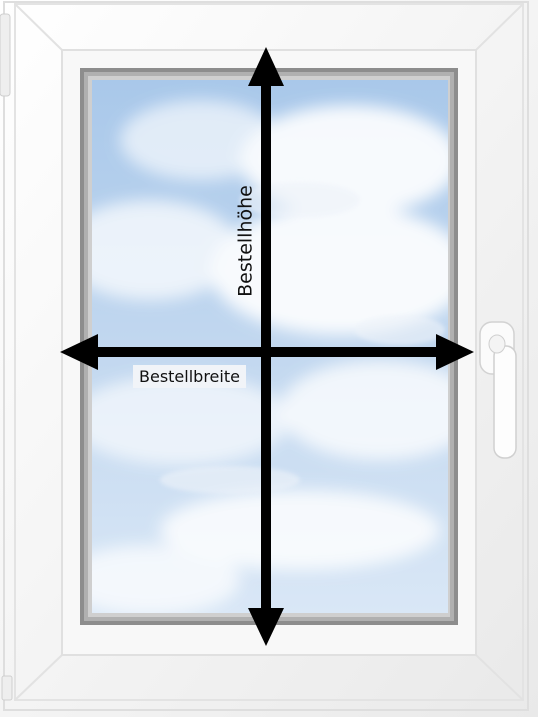 This screenshot has height=717, width=538. Describe the element at coordinates (267, 352) in the screenshot. I see `width-arrow` at that location.